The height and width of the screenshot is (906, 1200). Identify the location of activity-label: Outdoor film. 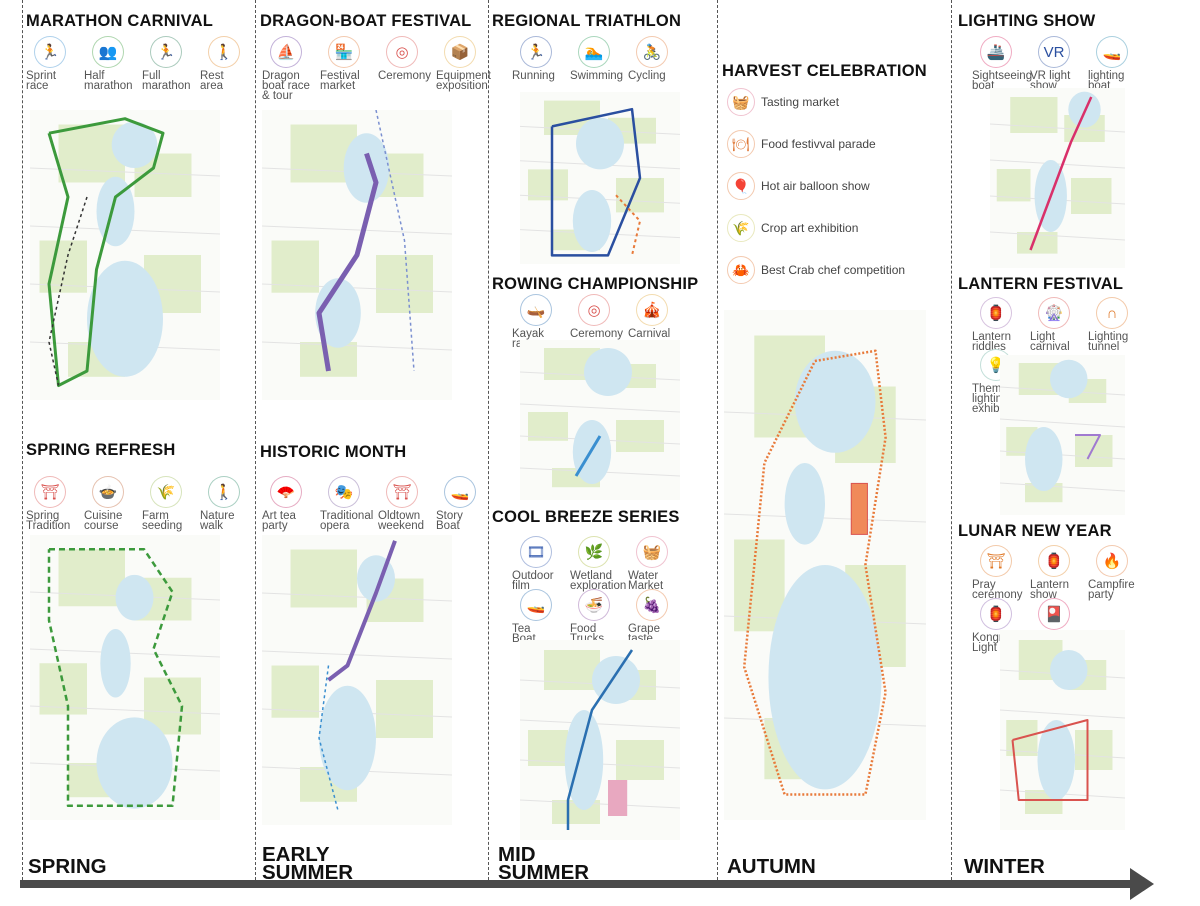
(533, 581).